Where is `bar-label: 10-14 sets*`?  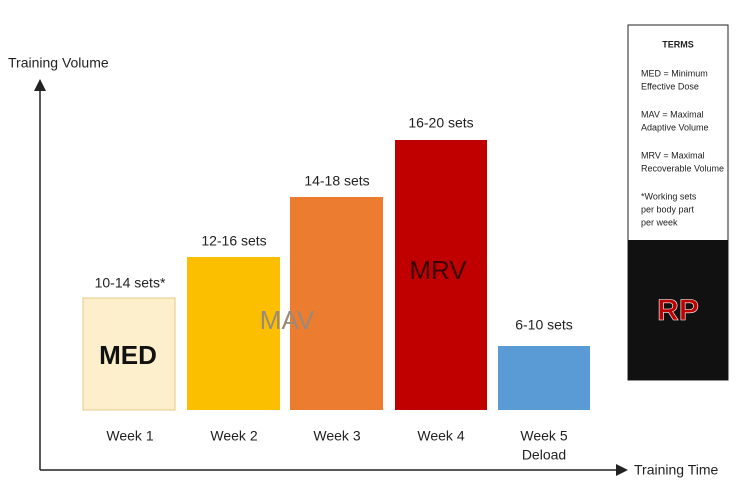
bar-label: 10-14 sets* is located at coordinates (130, 283).